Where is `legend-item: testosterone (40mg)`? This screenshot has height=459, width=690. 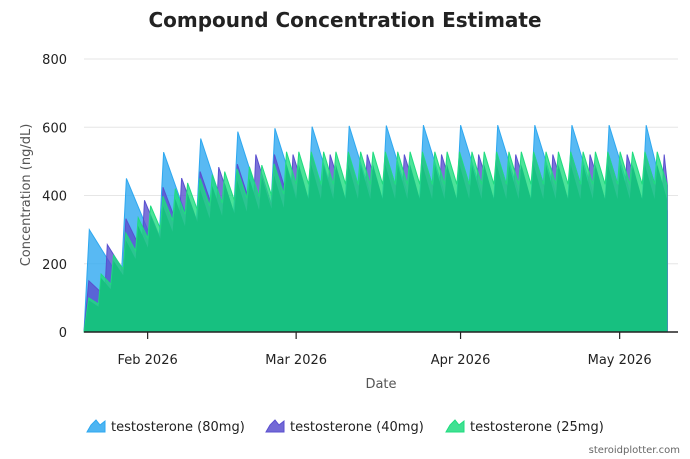 legend-item: testosterone (40mg) is located at coordinates (344, 427).